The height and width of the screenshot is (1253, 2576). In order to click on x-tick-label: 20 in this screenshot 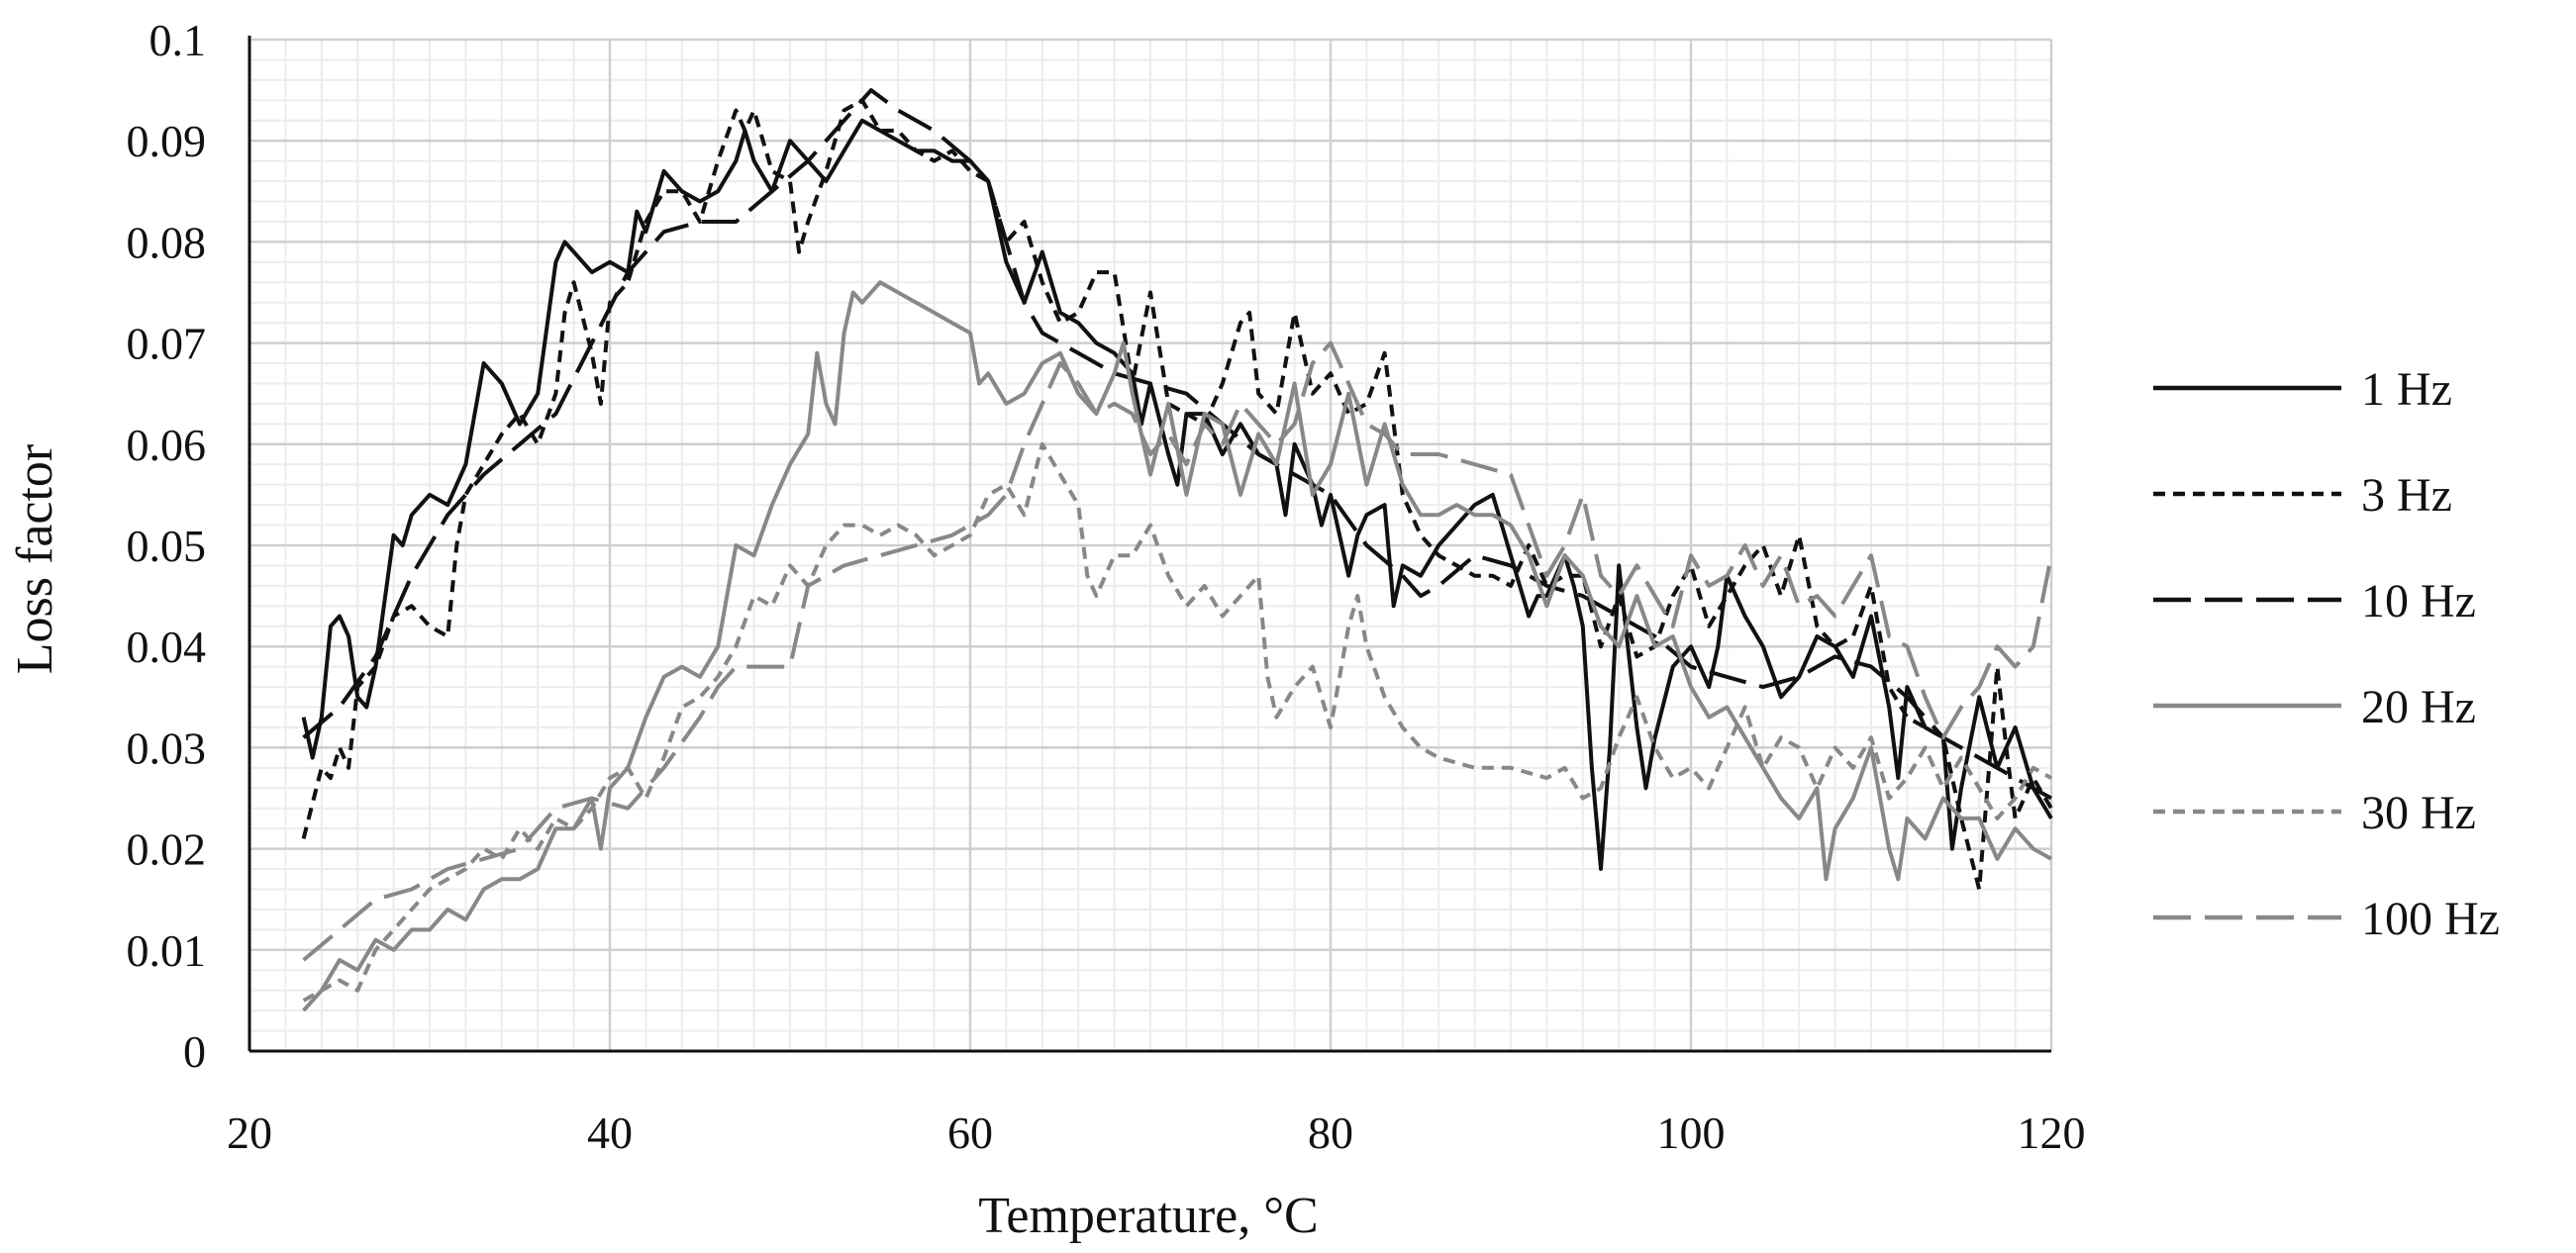, I will do `click(250, 1133)`.